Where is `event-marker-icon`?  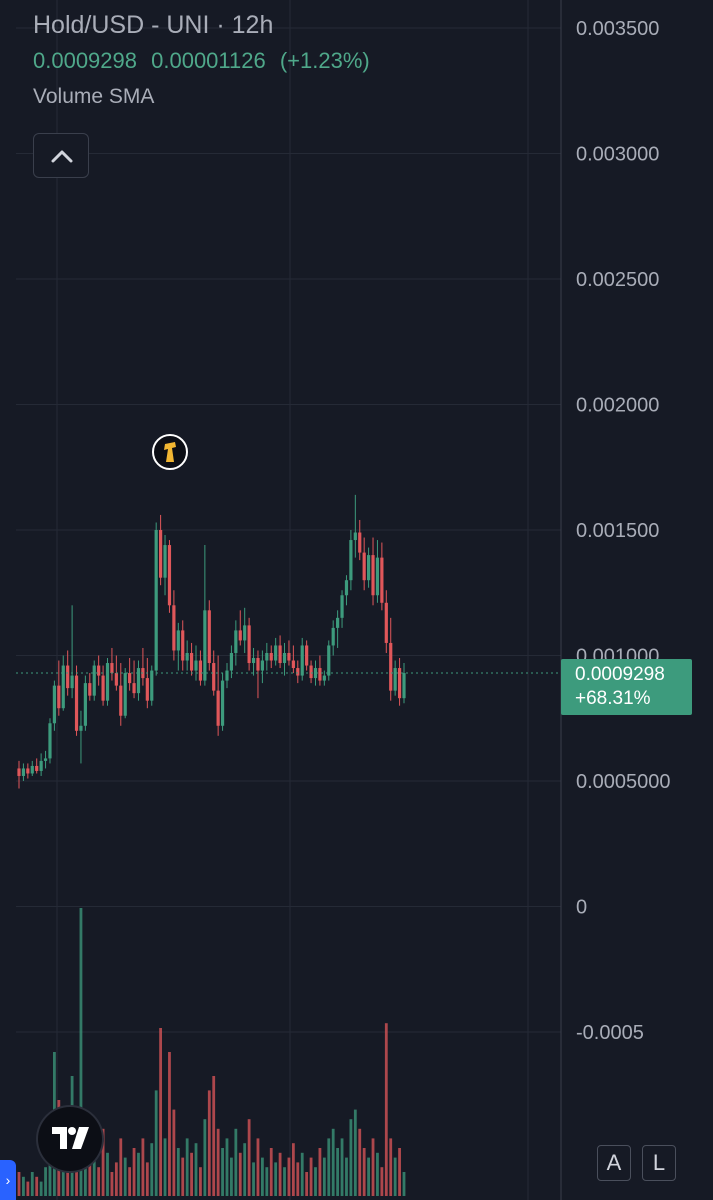 event-marker-icon is located at coordinates (170, 452).